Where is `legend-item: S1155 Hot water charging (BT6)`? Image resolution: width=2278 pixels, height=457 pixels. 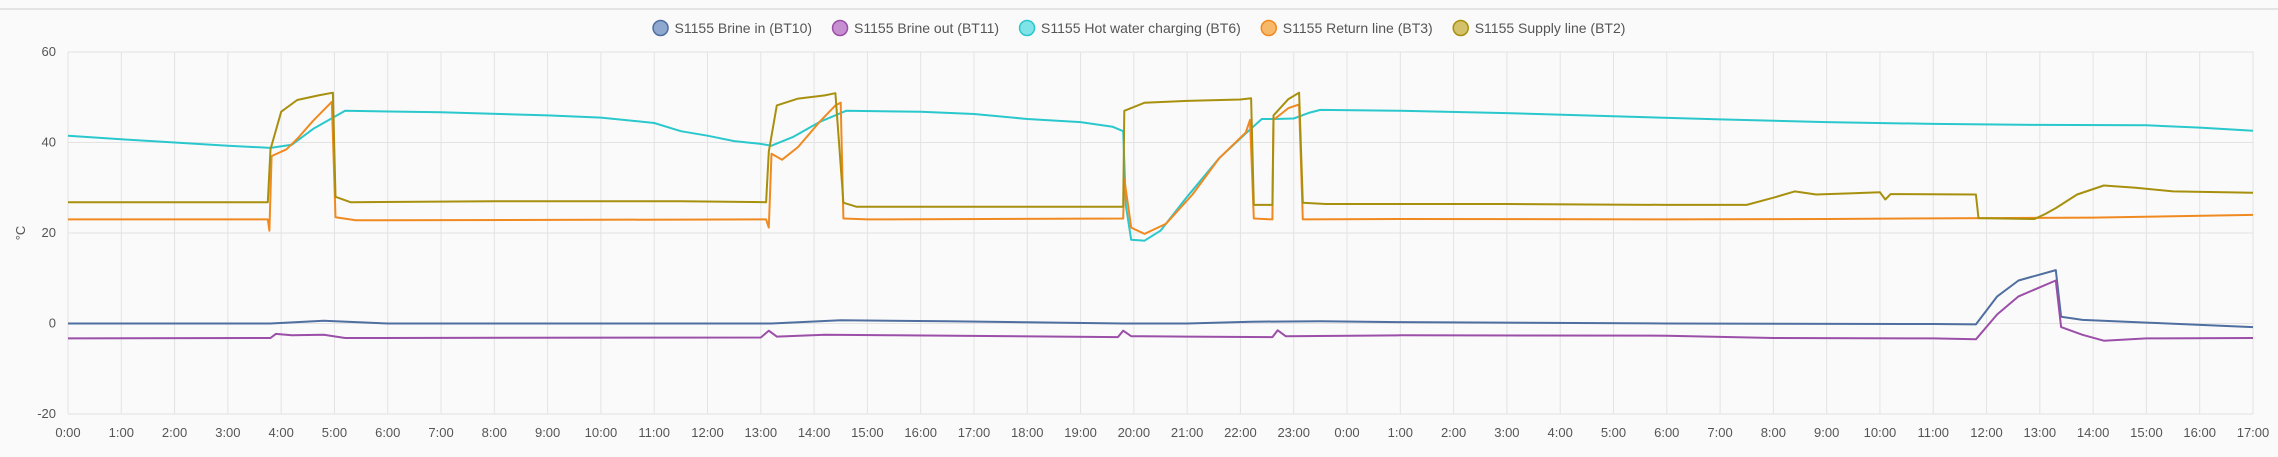
legend-item: S1155 Hot water charging (BT6) is located at coordinates (1129, 28).